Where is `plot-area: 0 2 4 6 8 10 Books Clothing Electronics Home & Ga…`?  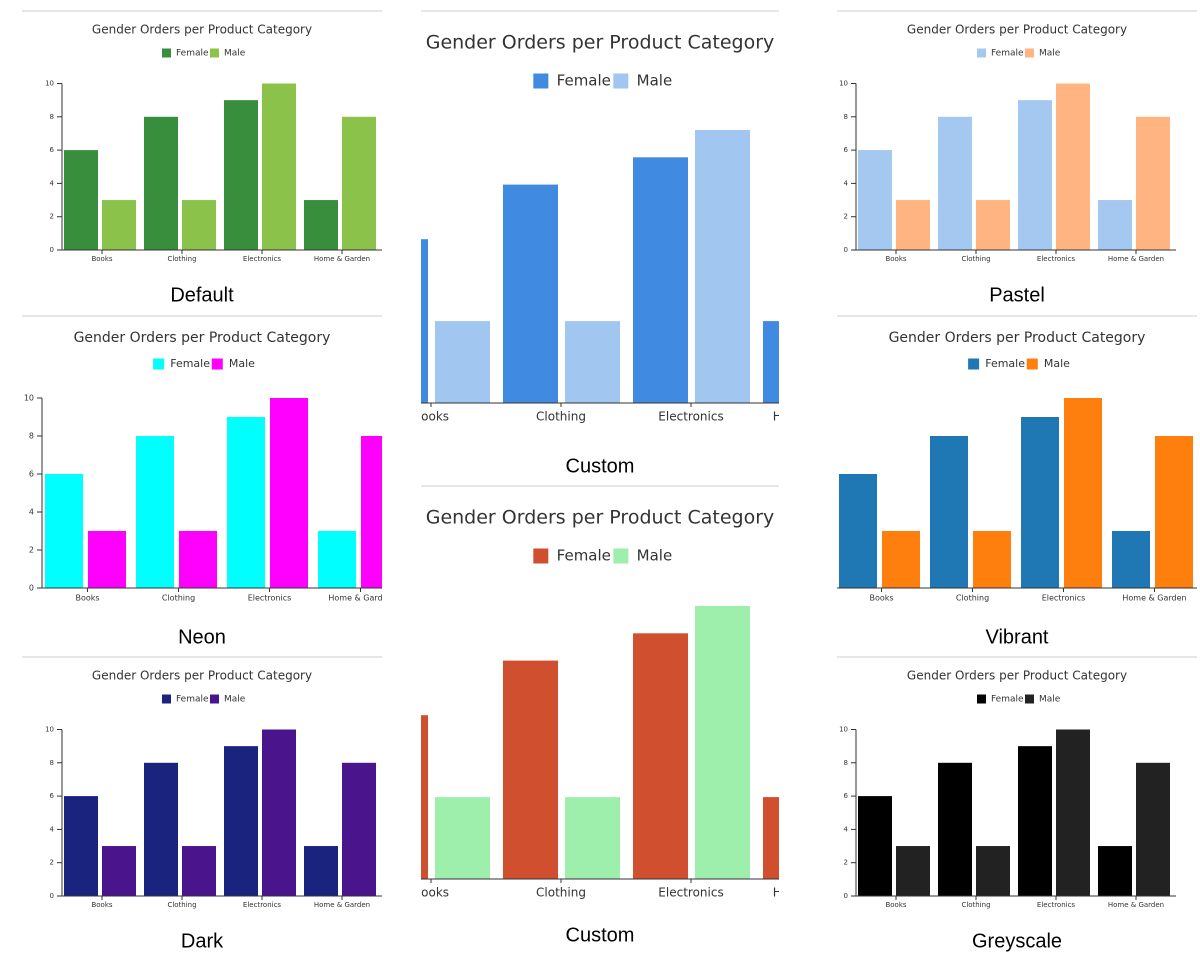 plot-area: 0 2 4 6 8 10 Books Clothing Electronics Home & Ga… is located at coordinates (213, 817).